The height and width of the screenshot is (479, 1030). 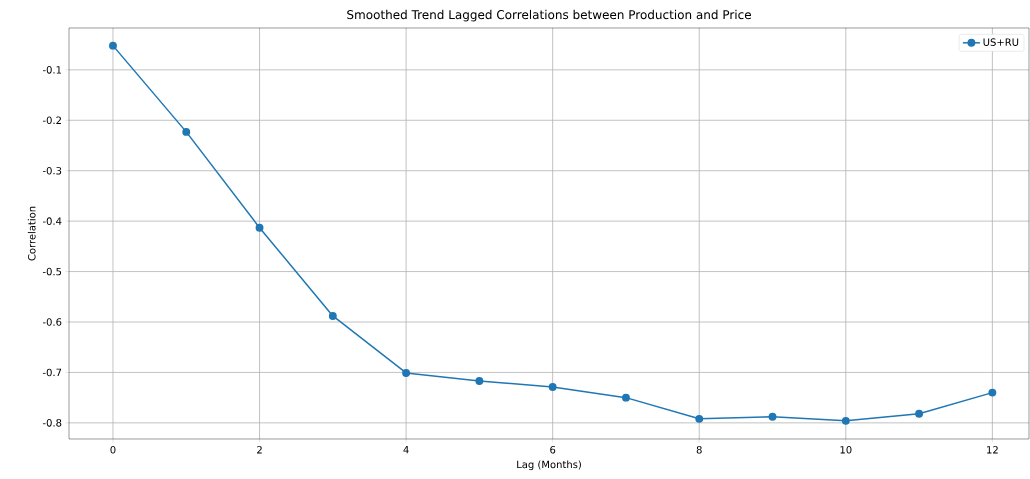 I want to click on y-axis-title: Correlation, so click(x=31, y=233).